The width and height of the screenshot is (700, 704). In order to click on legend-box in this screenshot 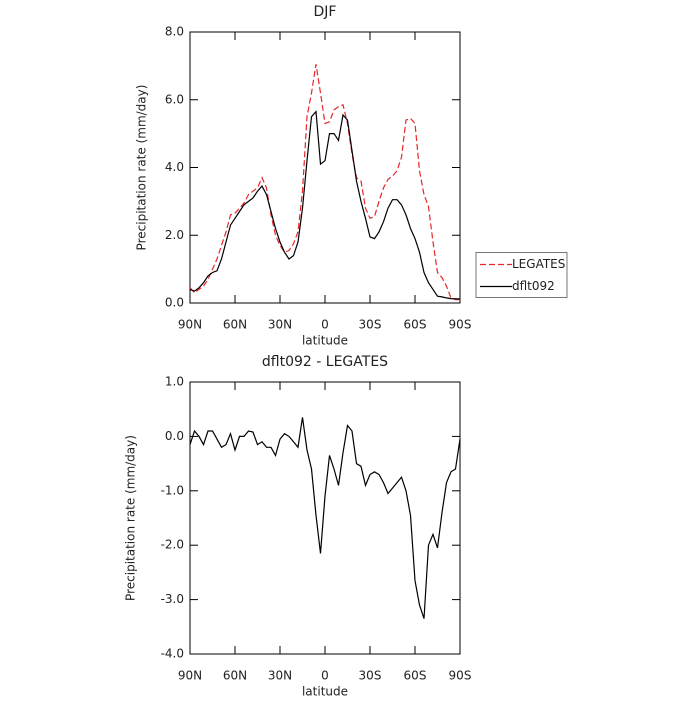, I will do `click(521, 275)`.